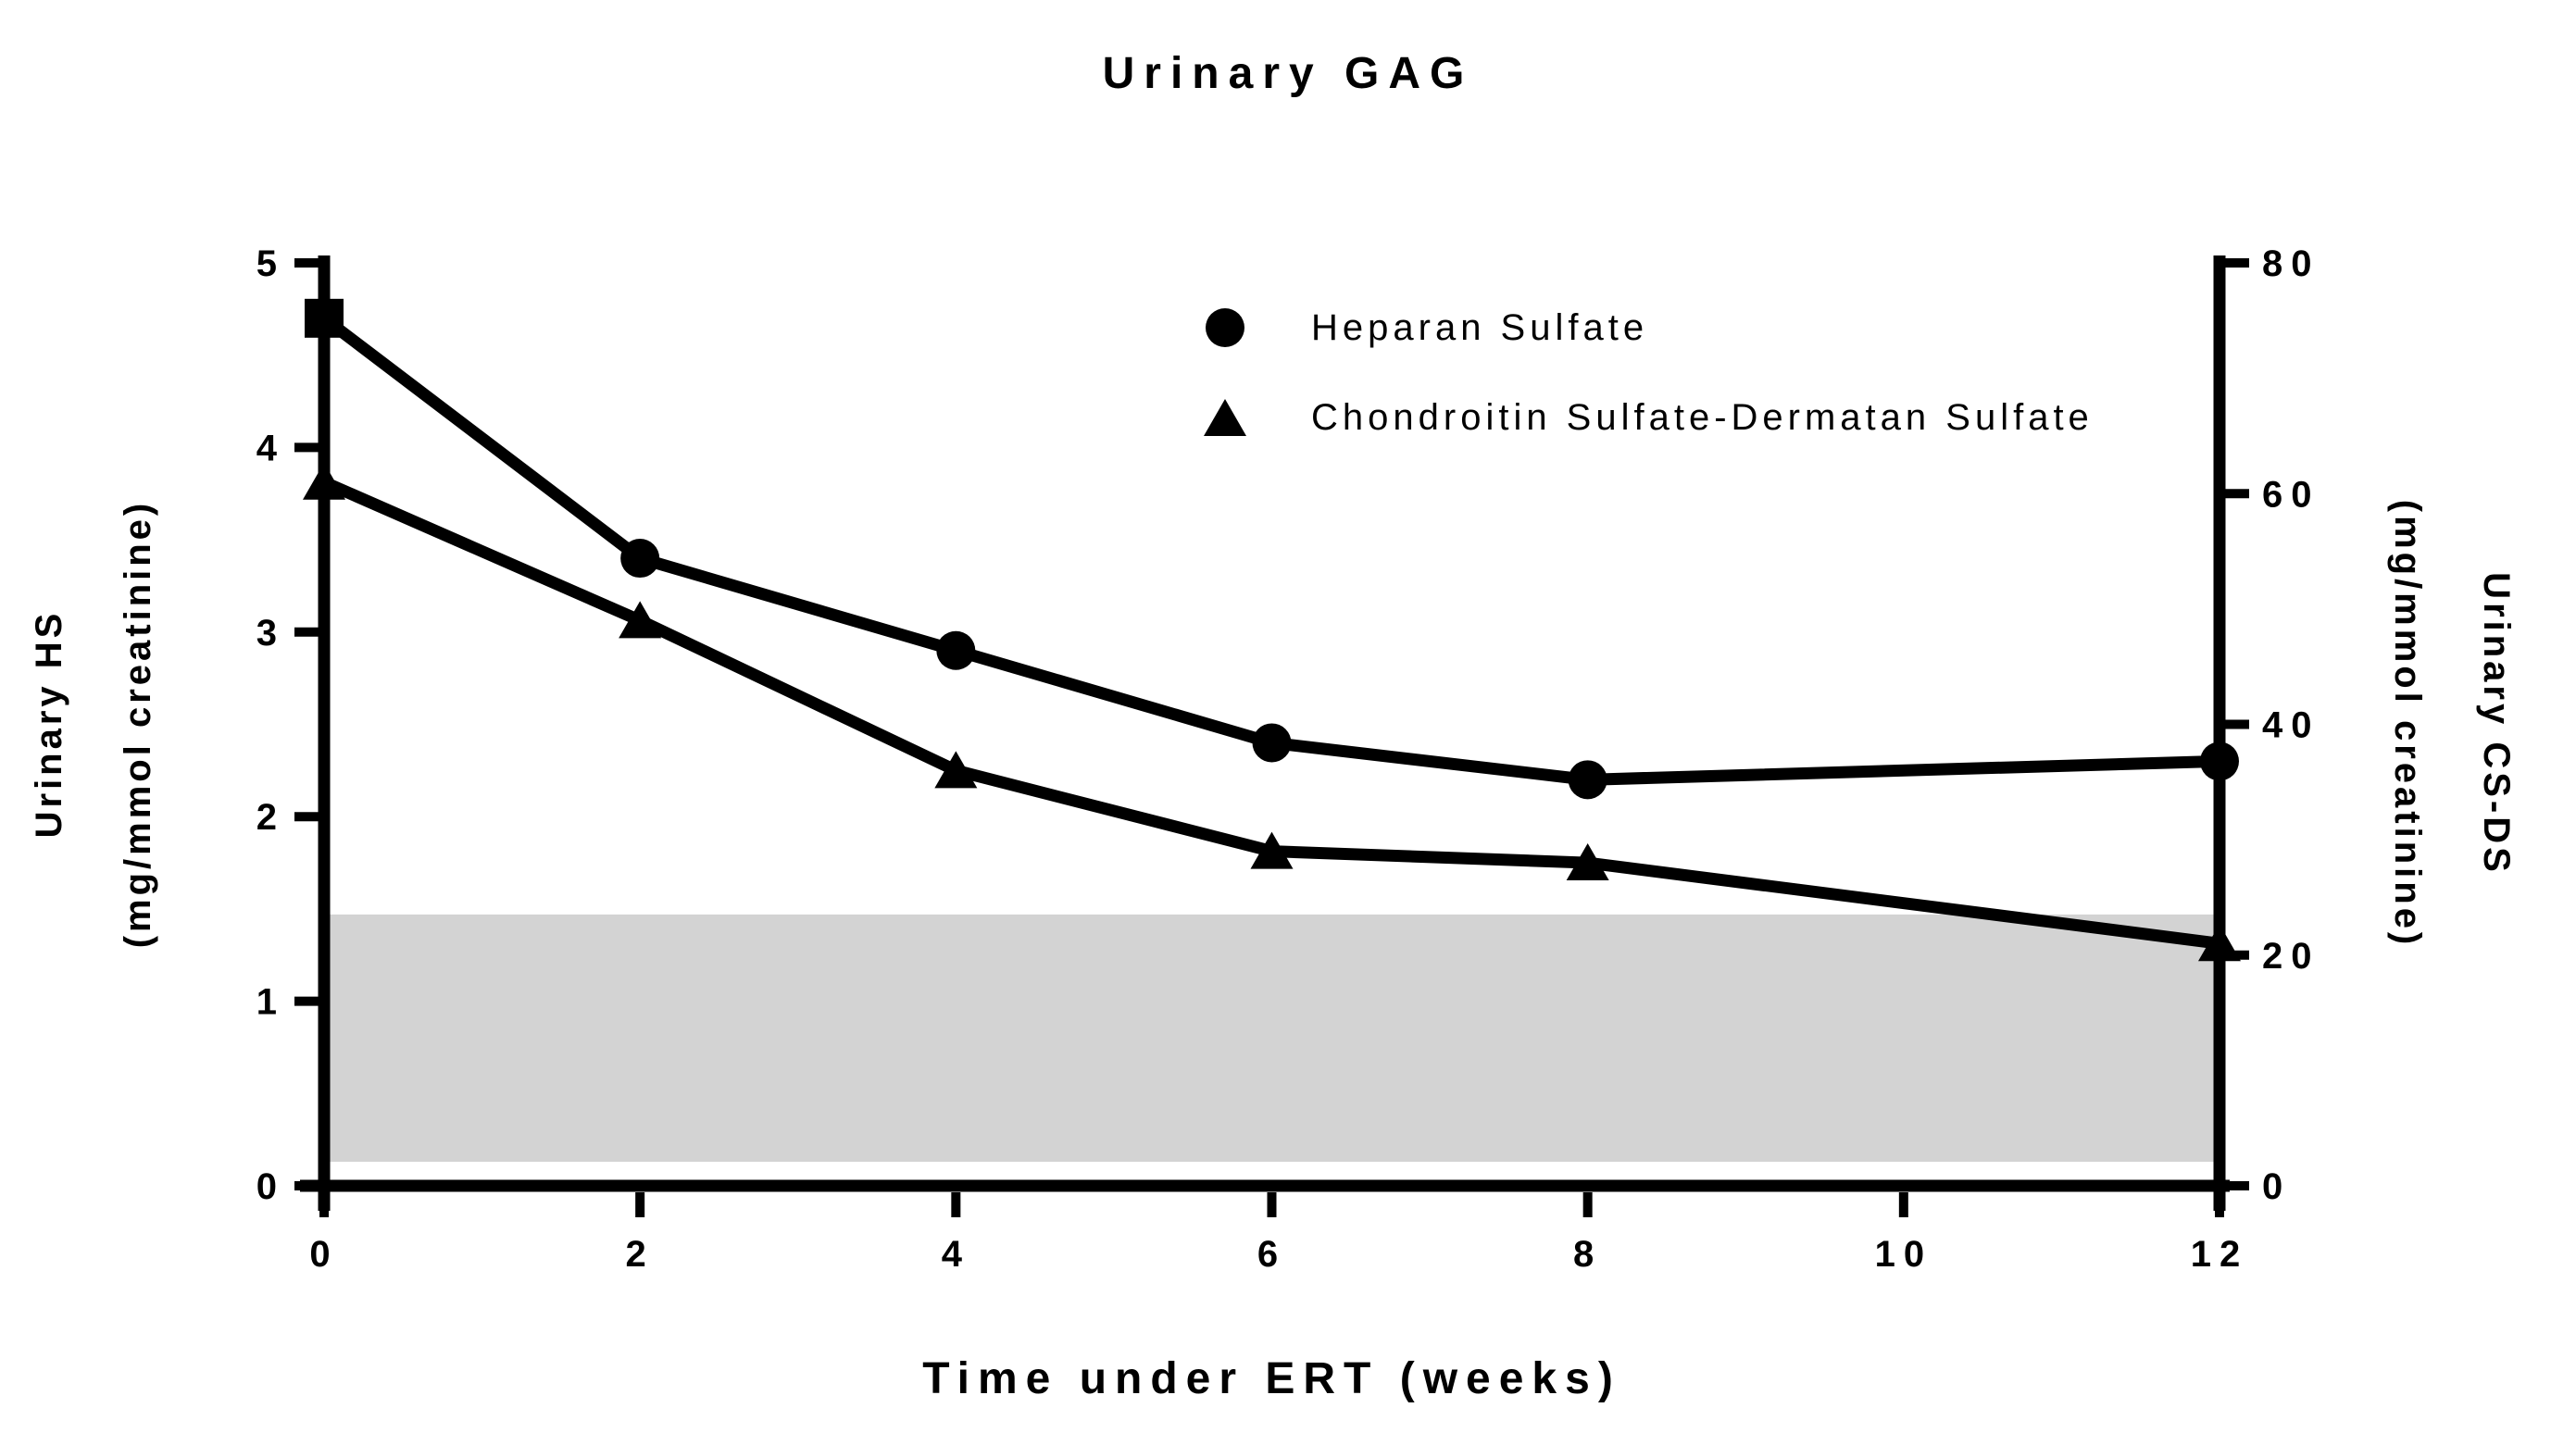 The image size is (2576, 1445). I want to click on x-axis-tick-label: 0, so click(323, 1254).